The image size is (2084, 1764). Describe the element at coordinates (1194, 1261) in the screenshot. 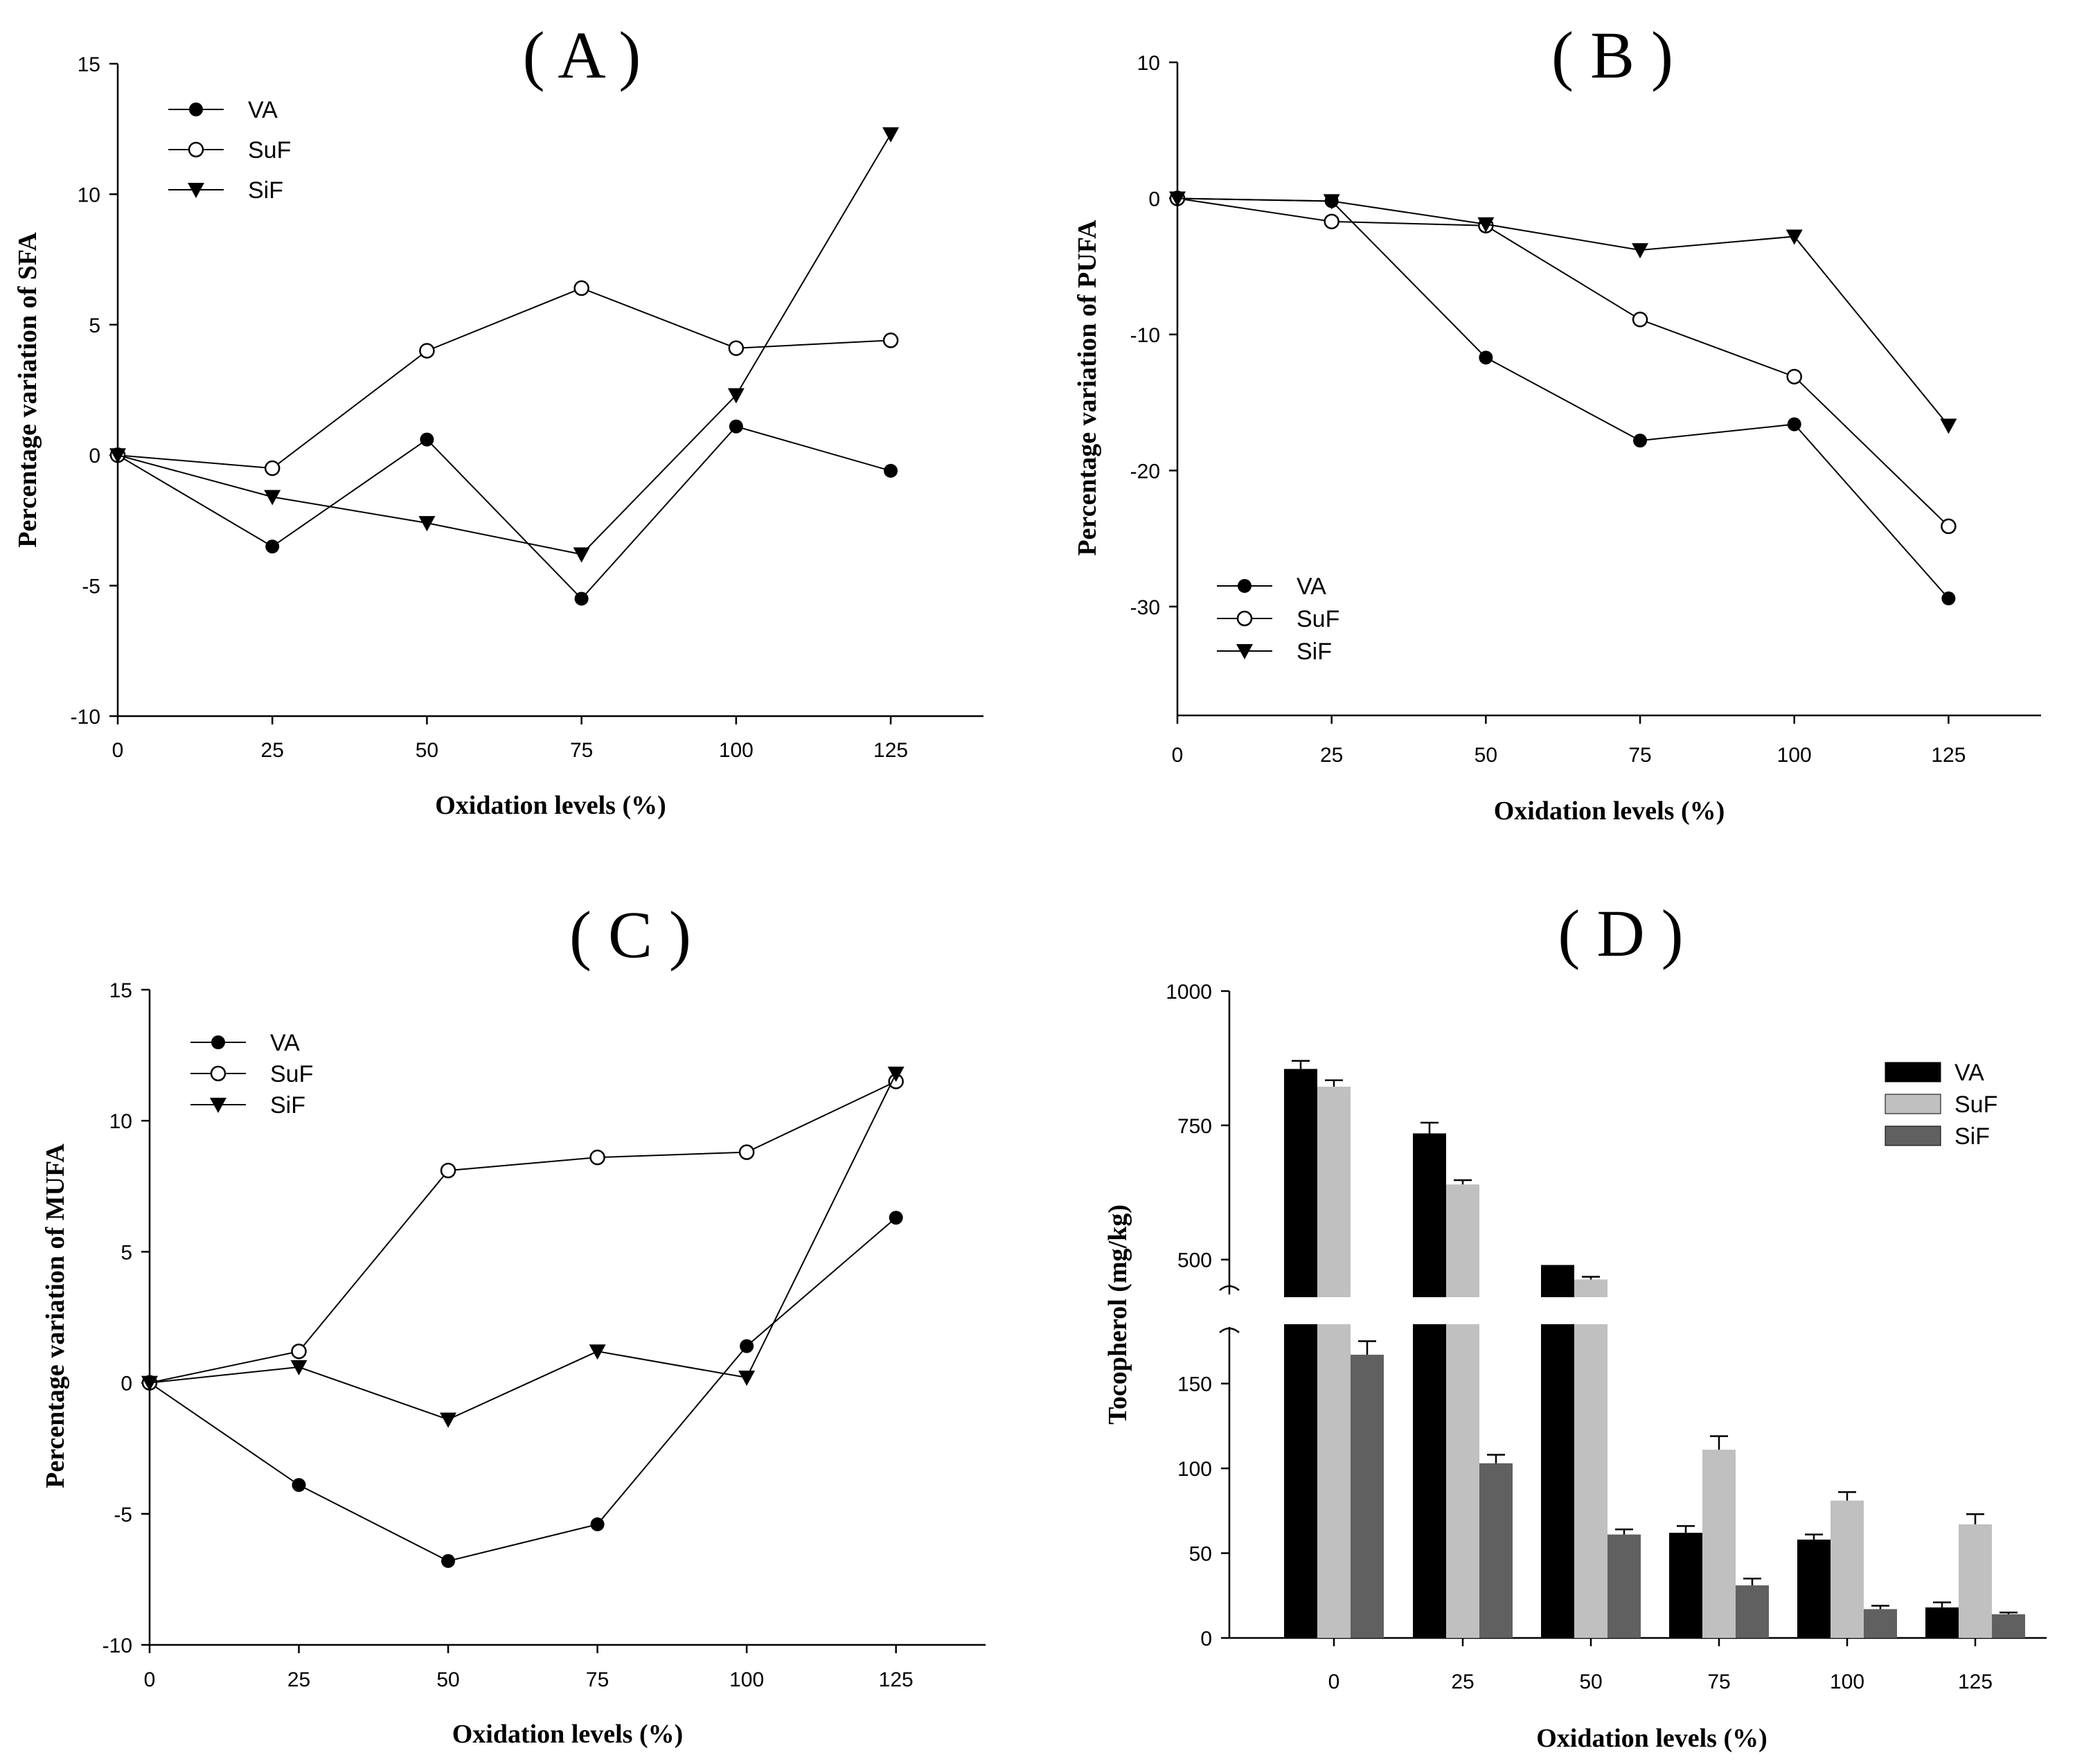

I see `y-tick-label: 500` at that location.